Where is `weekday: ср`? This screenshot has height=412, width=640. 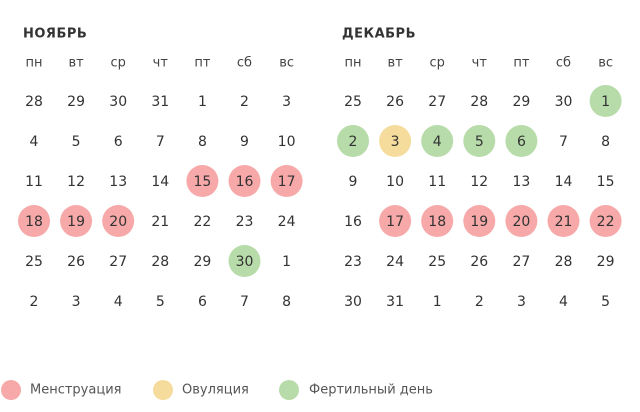 weekday: ср is located at coordinates (117, 63).